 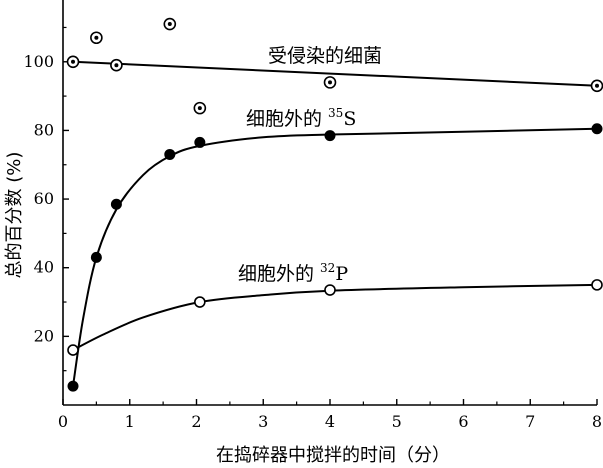 I want to click on y-axis-title: 总的百分数 (%), so click(x=14, y=215).